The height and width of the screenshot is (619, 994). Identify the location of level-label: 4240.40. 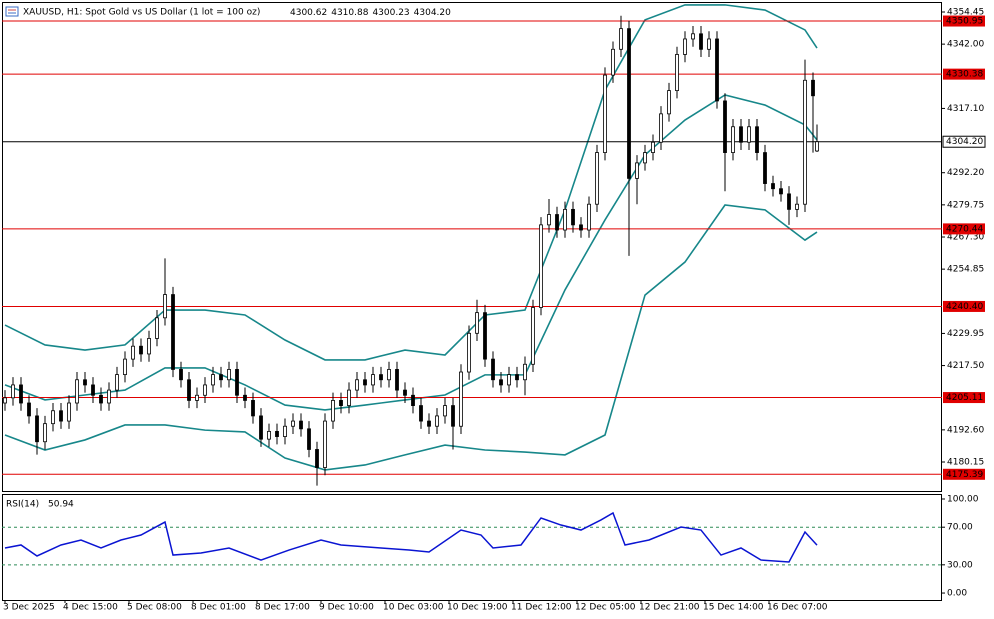
(964, 307).